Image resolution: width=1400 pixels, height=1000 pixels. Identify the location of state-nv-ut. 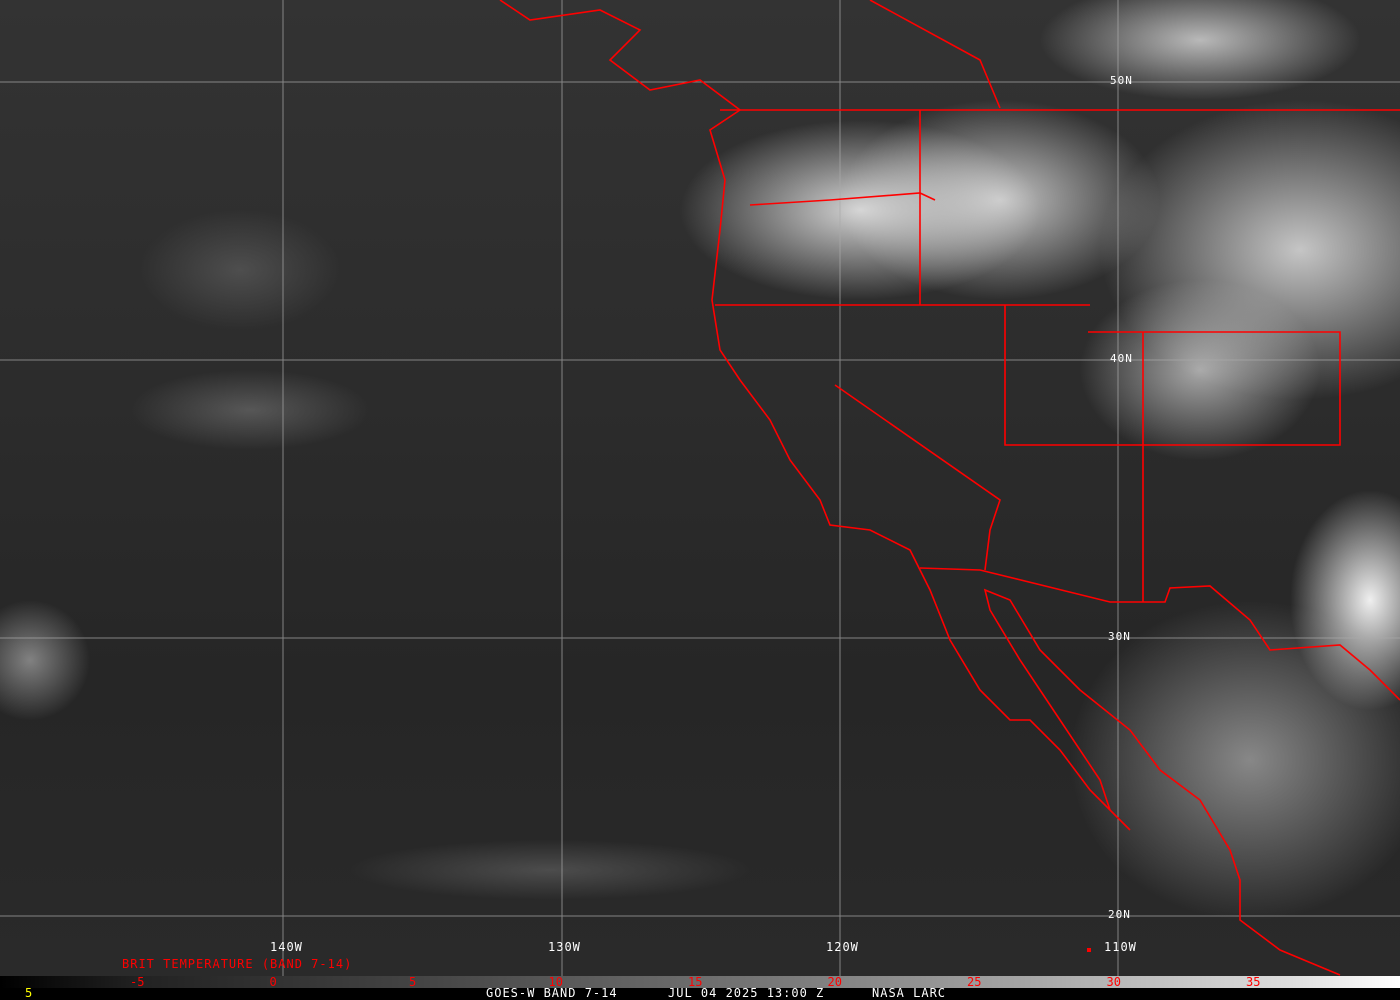
(1172, 375).